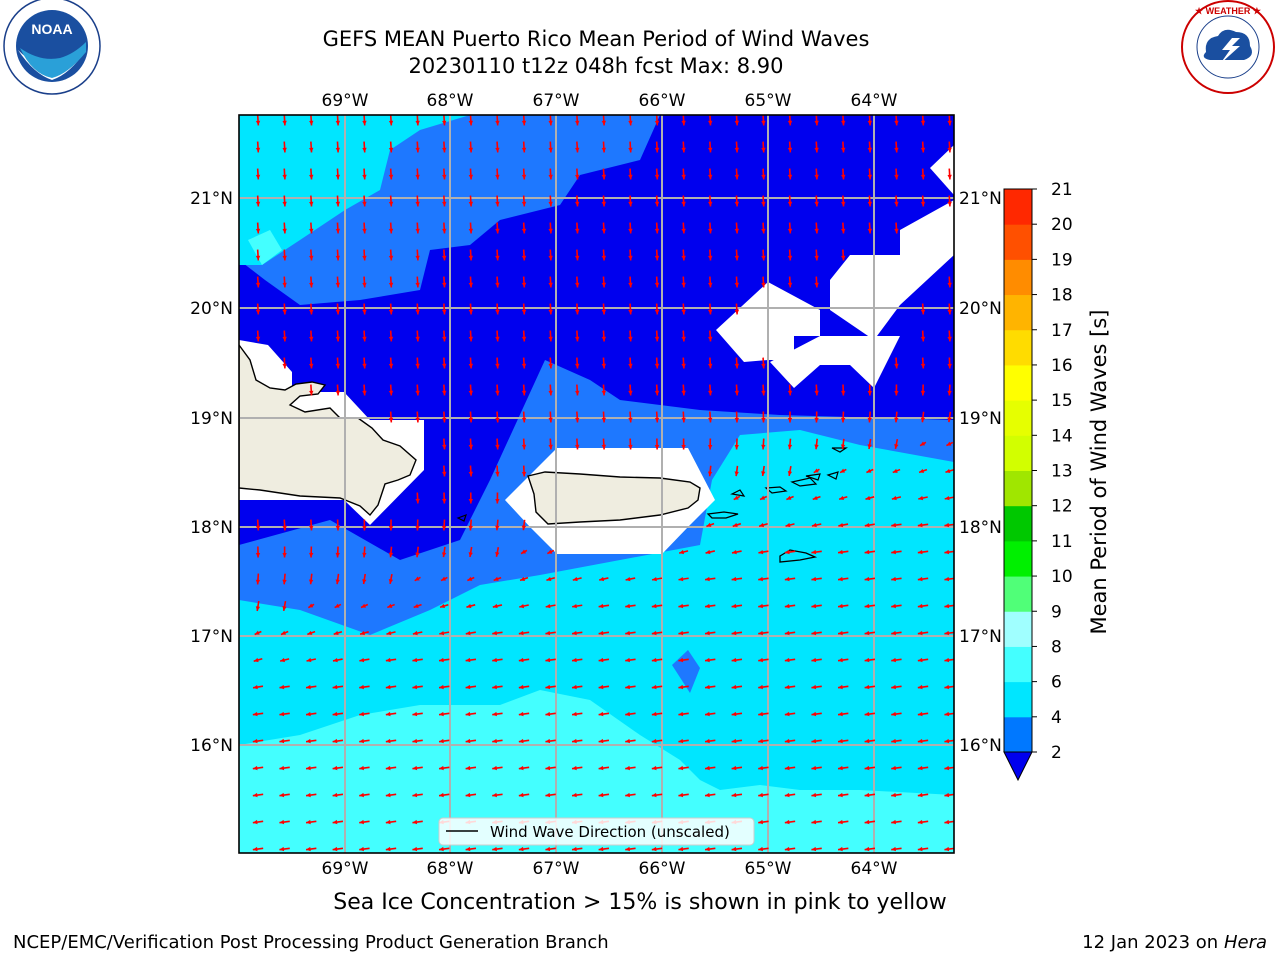 This screenshot has height=960, width=1280. What do you see at coordinates (450, 101) in the screenshot?
I see `lon-label: 68°W` at bounding box center [450, 101].